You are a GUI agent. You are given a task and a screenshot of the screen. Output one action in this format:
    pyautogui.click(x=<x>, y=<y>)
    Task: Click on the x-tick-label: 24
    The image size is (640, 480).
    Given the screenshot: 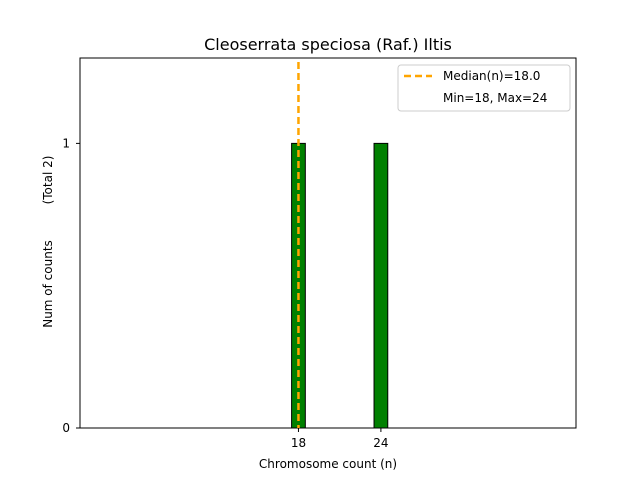 What is the action you would take?
    pyautogui.click(x=380, y=443)
    